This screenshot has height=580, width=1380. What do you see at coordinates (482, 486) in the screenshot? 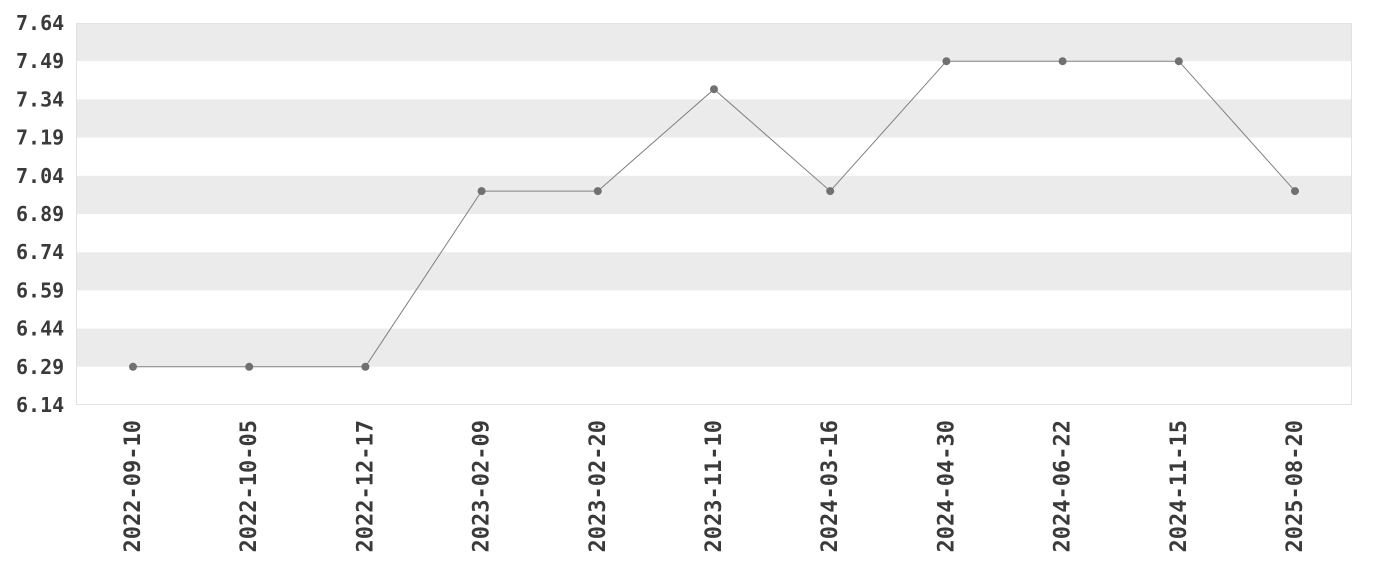
I see `x-tick-label: 2023-02-09` at bounding box center [482, 486].